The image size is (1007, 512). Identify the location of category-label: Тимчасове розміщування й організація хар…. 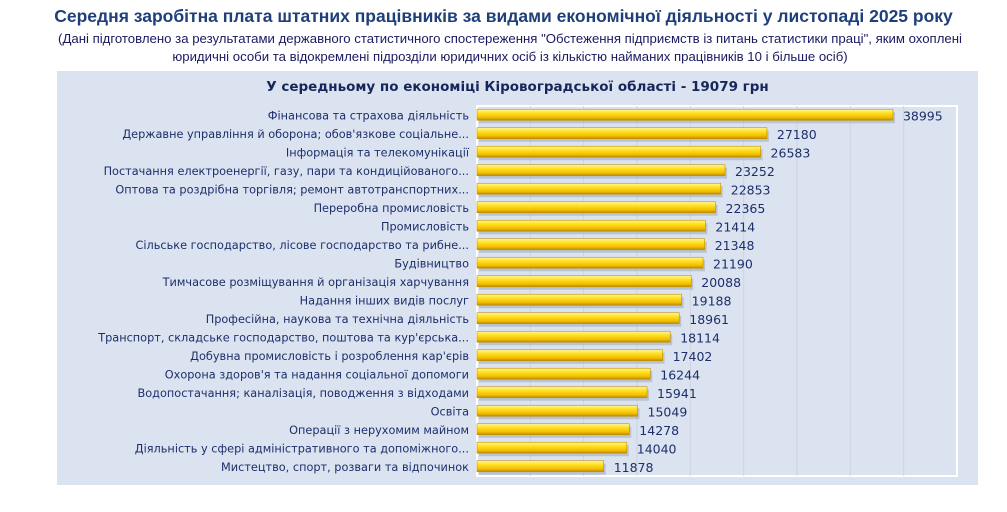
(315, 282).